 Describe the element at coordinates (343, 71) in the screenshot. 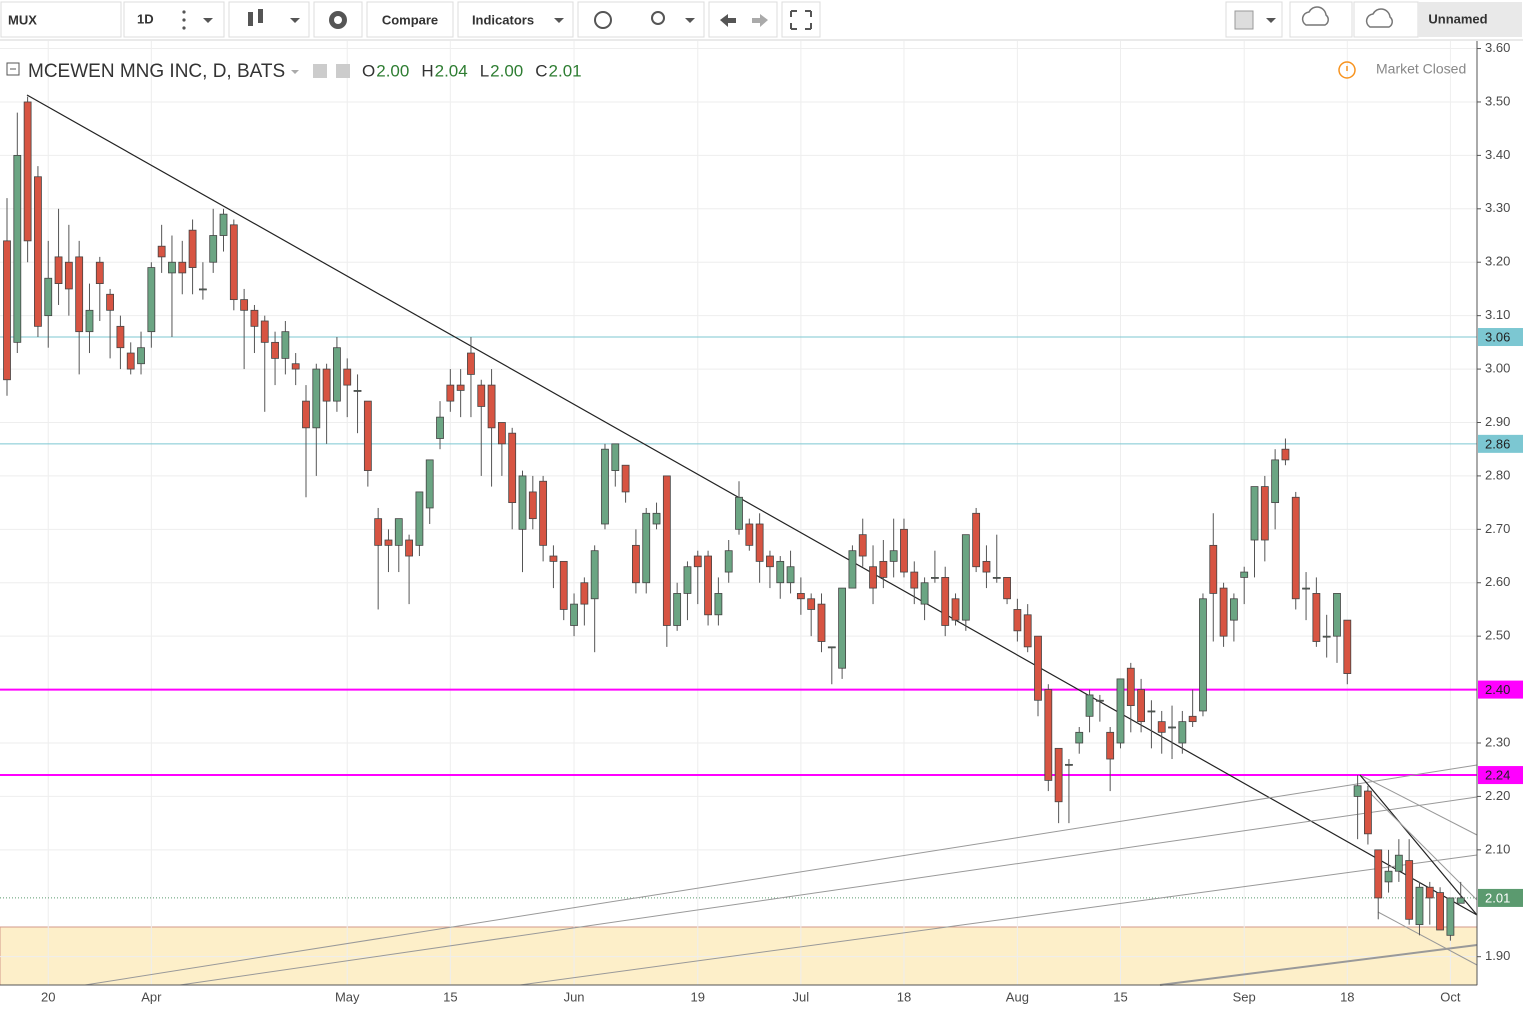

I see `settings-icon` at that location.